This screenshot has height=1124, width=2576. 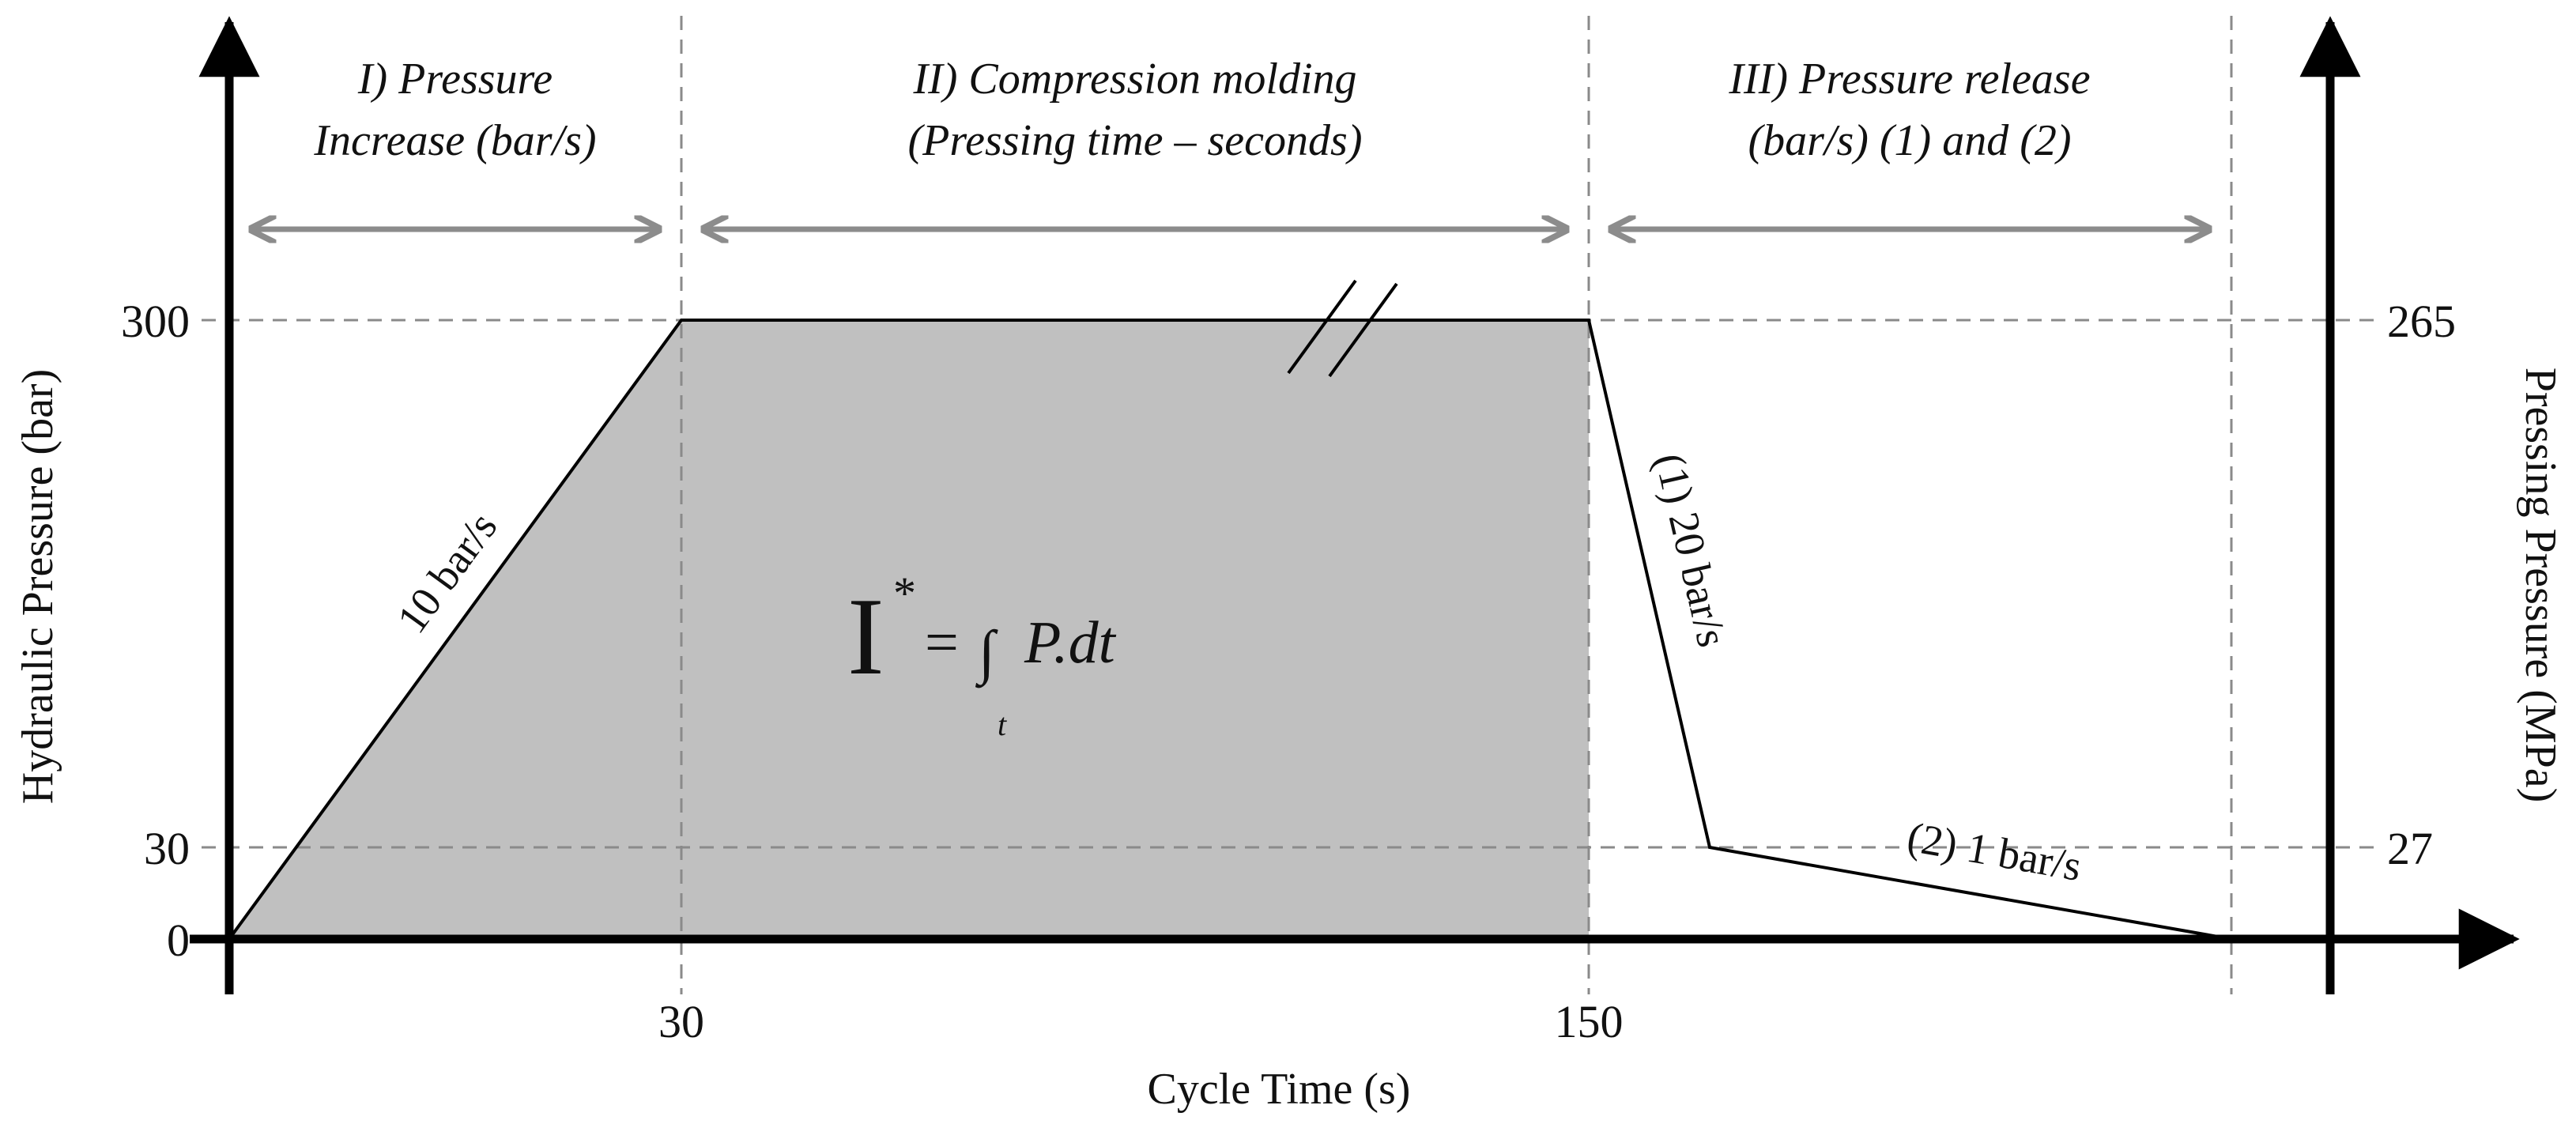 I want to click on impulse-equation: I * = ∫ P.dt t, so click(x=982, y=655).